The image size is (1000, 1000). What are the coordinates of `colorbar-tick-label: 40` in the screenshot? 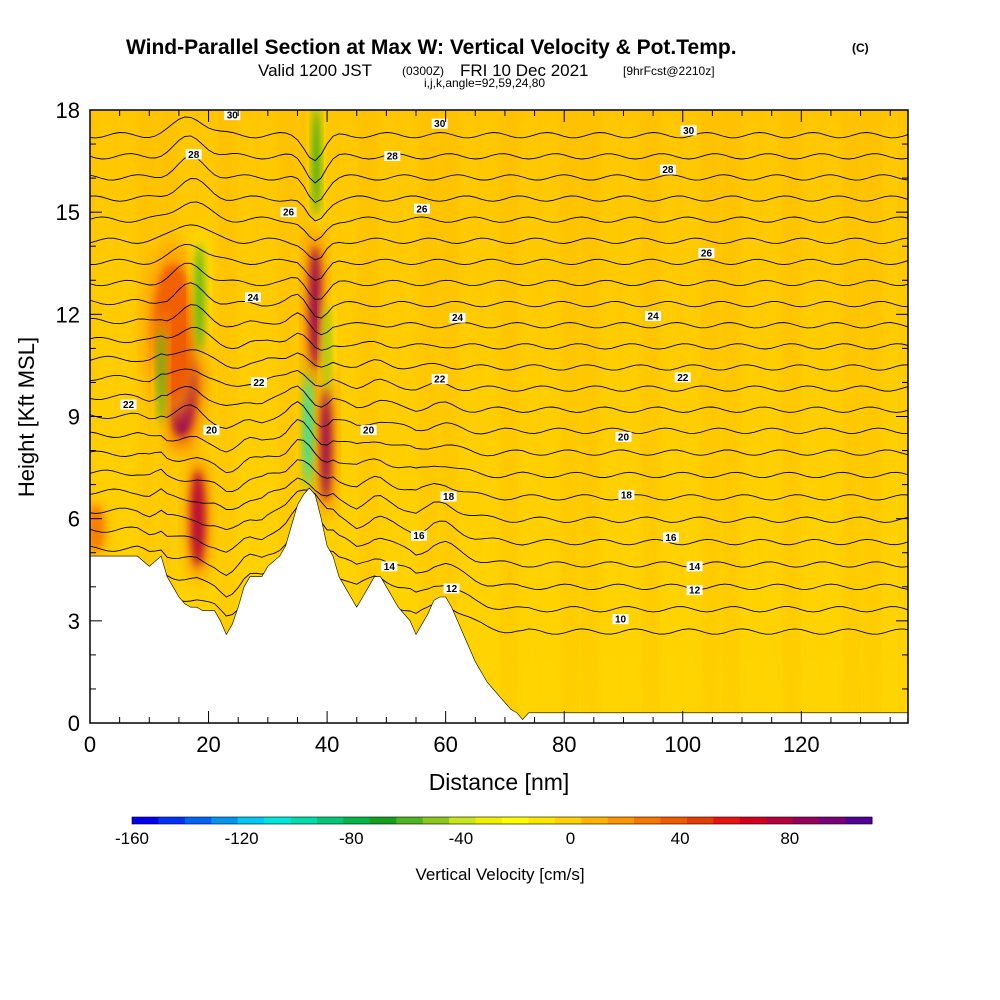 It's located at (680, 838).